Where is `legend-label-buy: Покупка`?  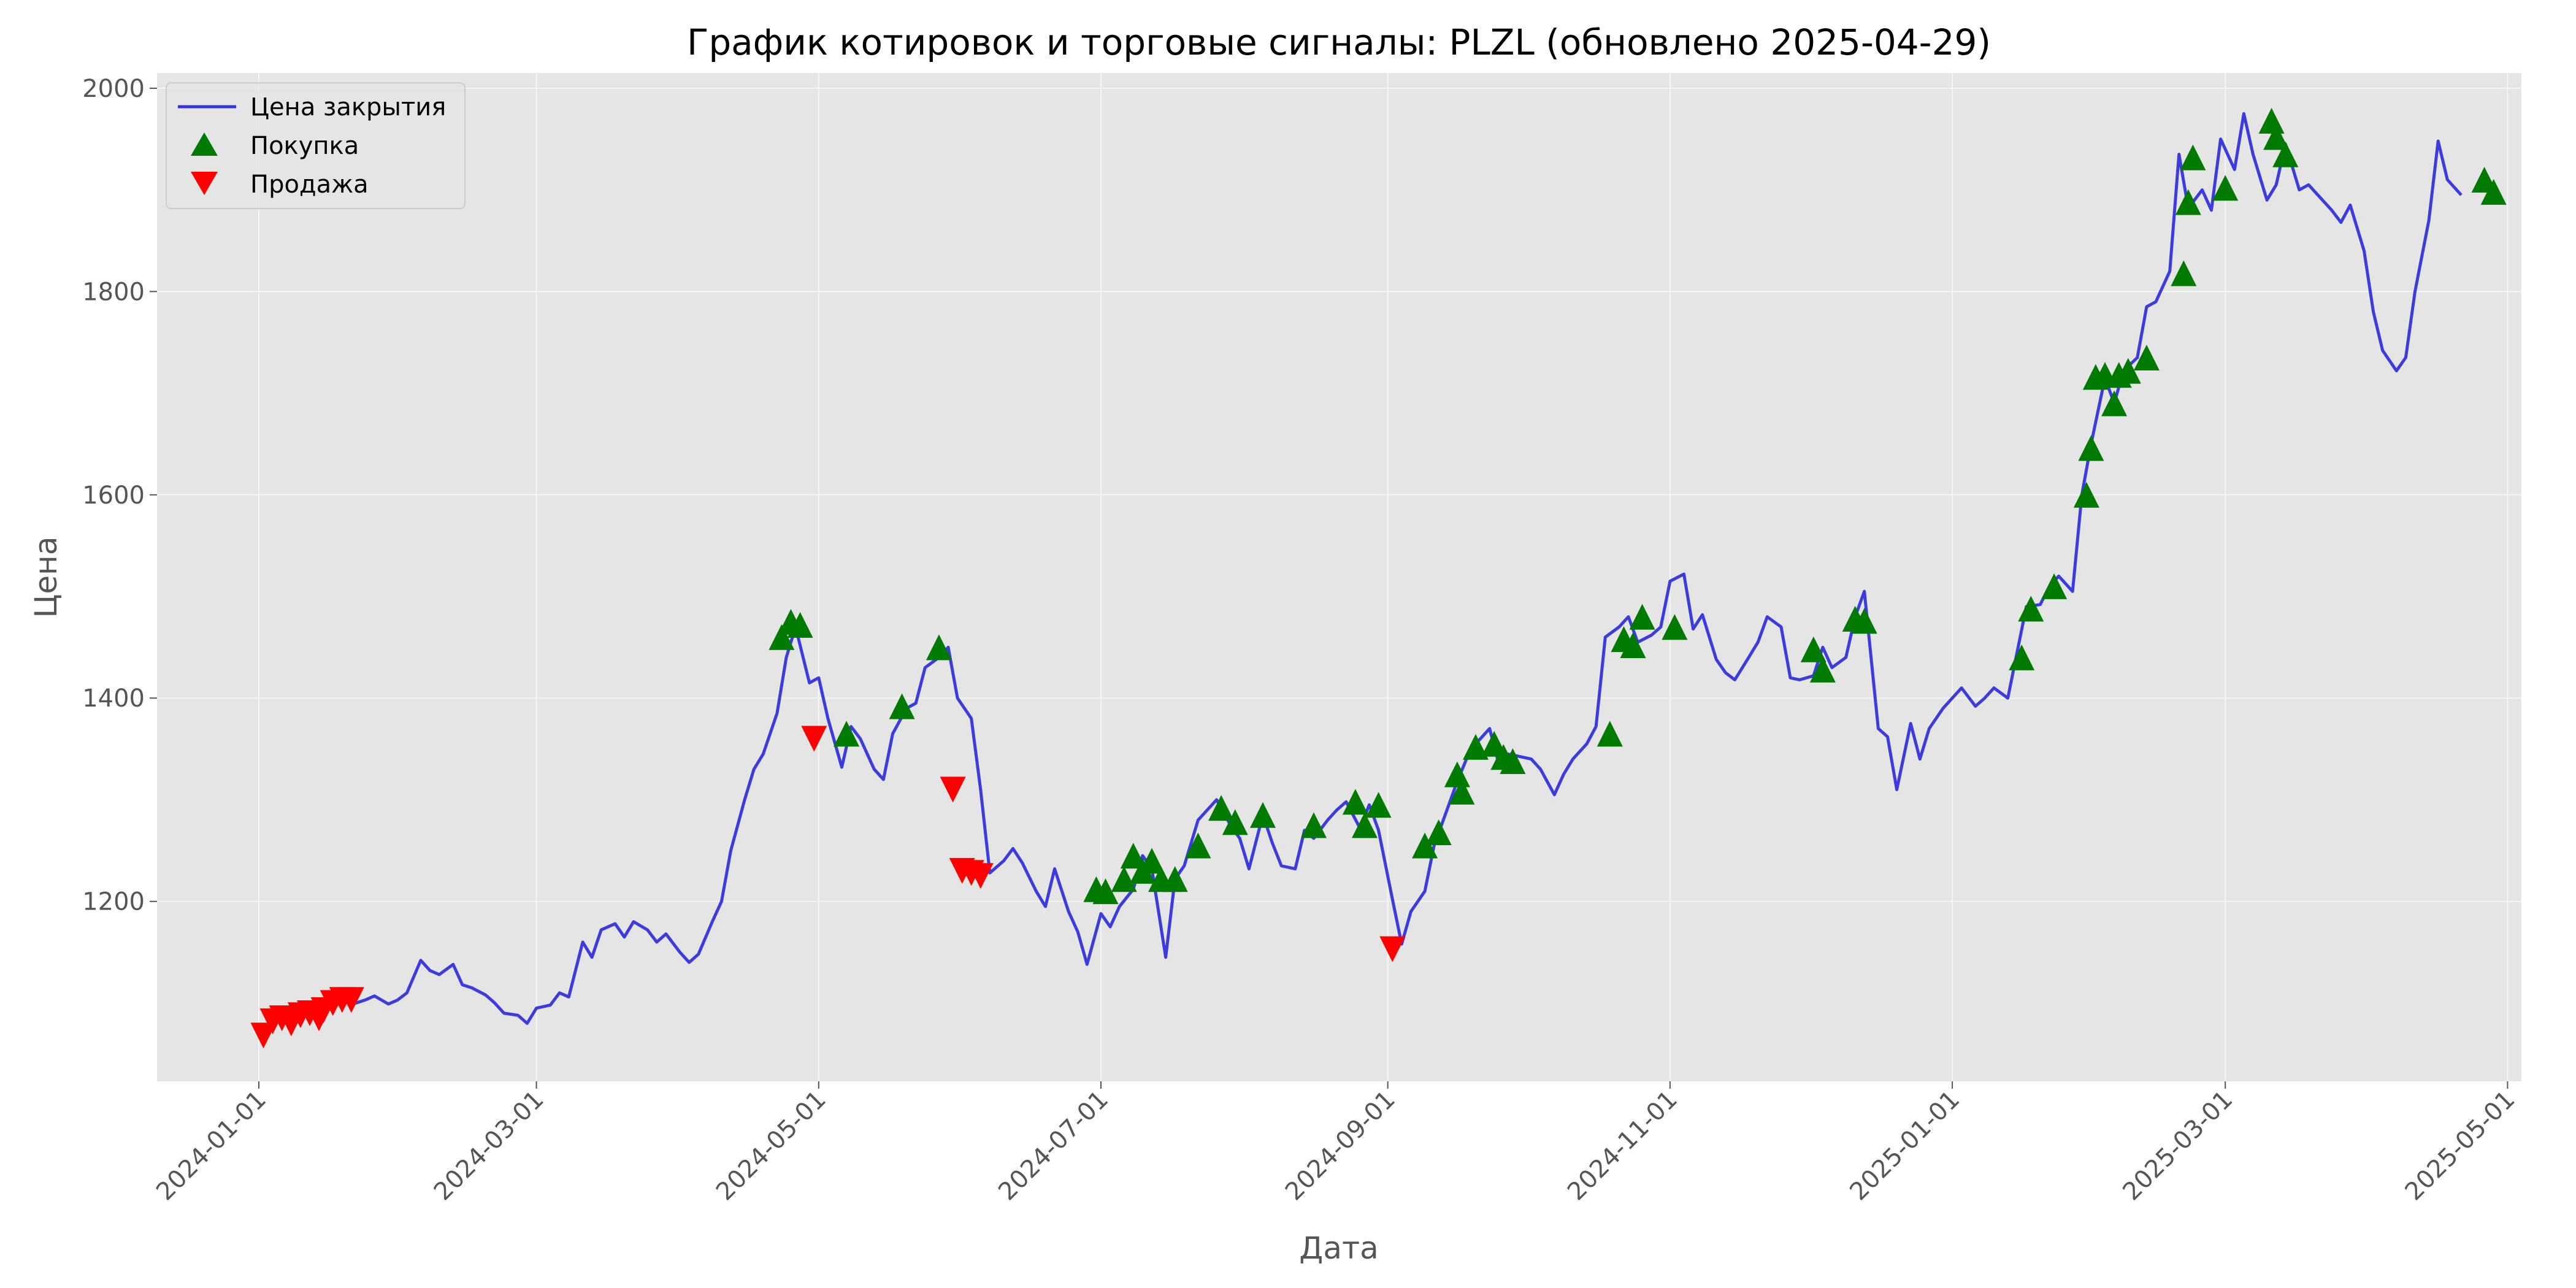 legend-label-buy: Покупка is located at coordinates (304, 146).